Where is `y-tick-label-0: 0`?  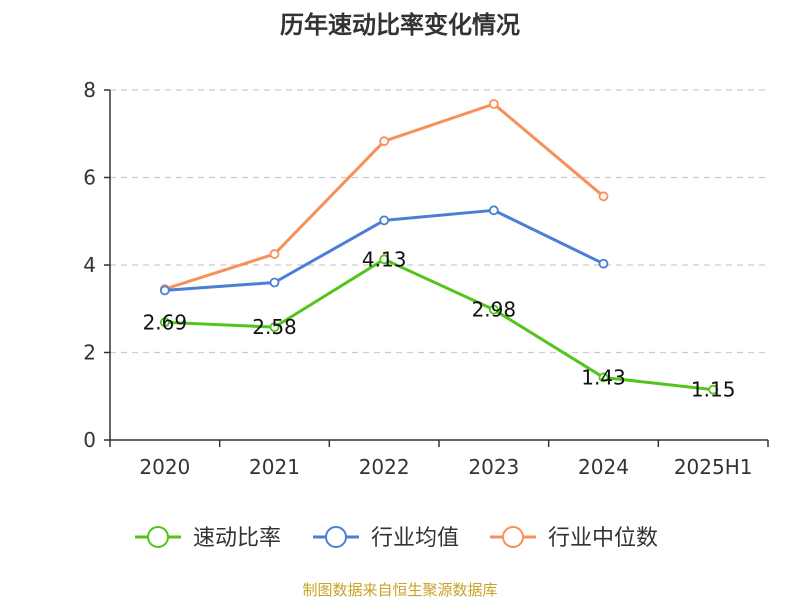
y-tick-label-0: 0 is located at coordinates (89, 440).